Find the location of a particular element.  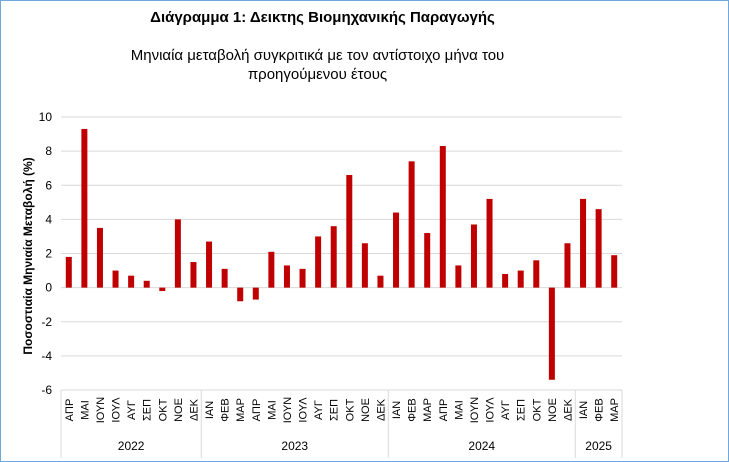

y-tick-label: 6 is located at coordinates (48, 185).